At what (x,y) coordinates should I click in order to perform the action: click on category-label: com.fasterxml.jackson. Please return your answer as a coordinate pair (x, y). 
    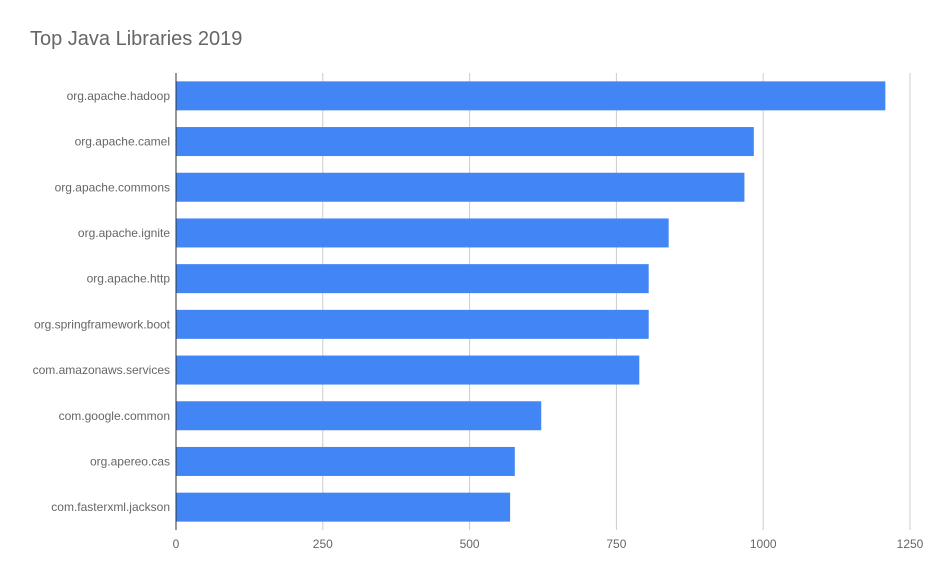
    Looking at the image, I should click on (110, 507).